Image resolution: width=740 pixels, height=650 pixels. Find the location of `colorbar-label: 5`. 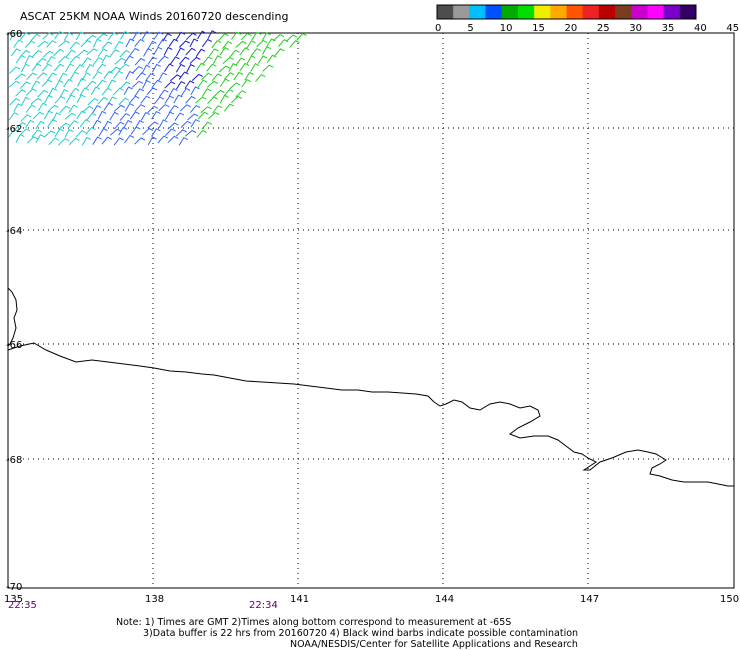

colorbar-label: 5 is located at coordinates (470, 28).